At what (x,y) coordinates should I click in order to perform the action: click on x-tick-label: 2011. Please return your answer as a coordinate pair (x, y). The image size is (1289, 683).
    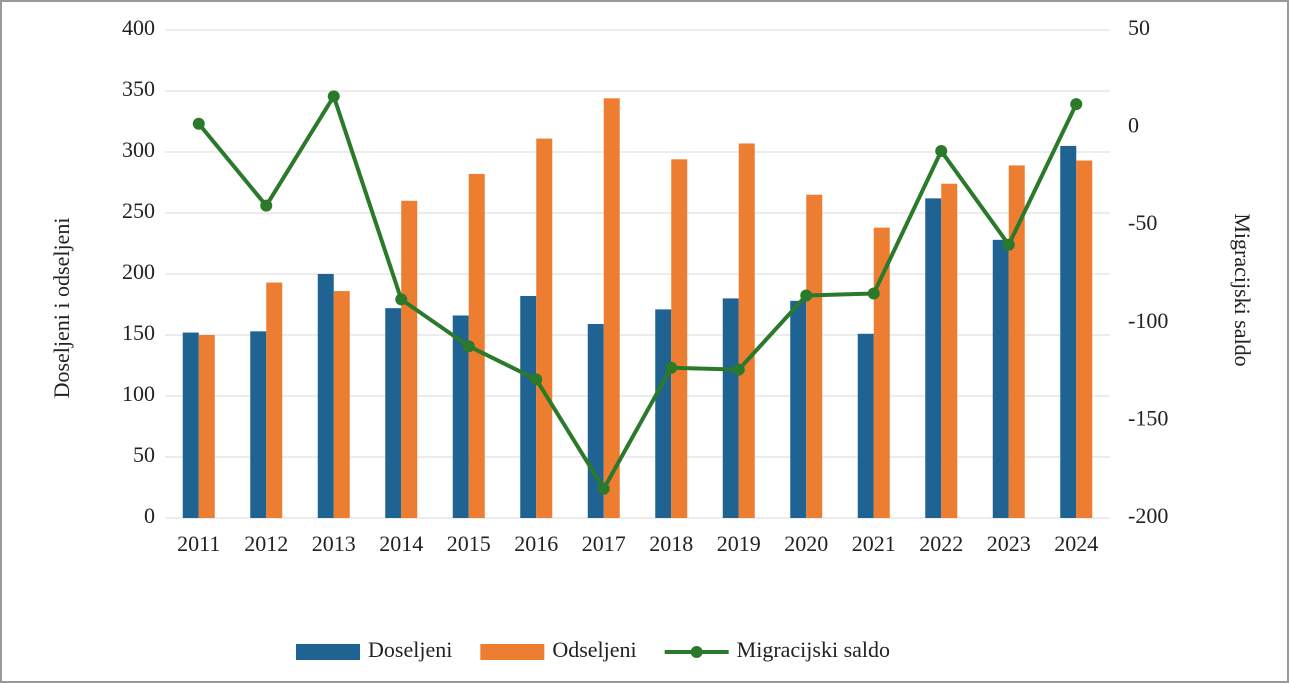
    Looking at the image, I should click on (198, 543).